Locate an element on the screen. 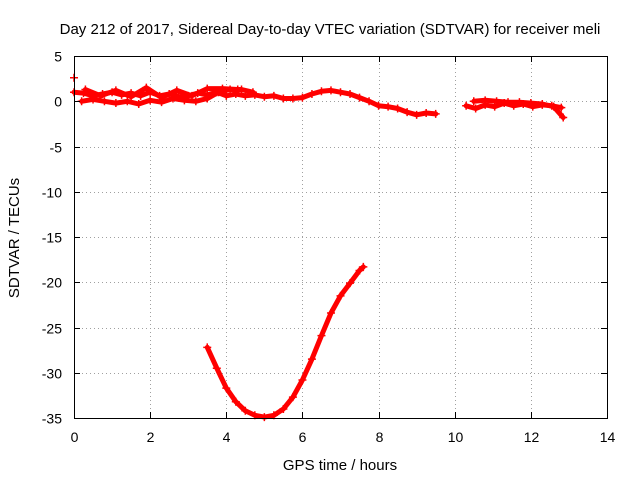 The height and width of the screenshot is (480, 640). series-line is located at coordinates (285, 342).